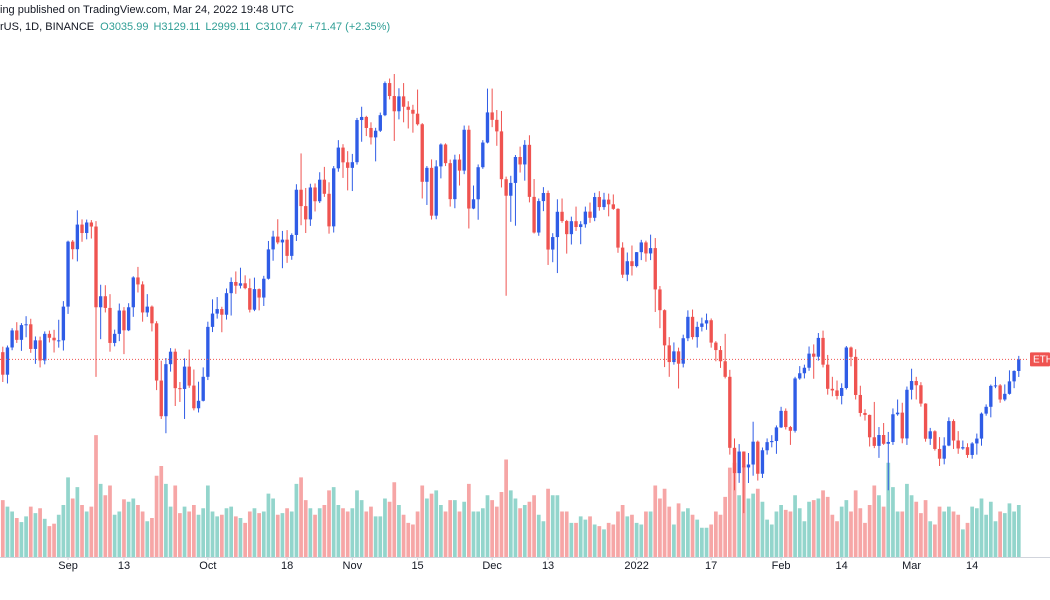 Image resolution: width=1050 pixels, height=600 pixels. Describe the element at coordinates (711, 566) in the screenshot. I see `x-tick-label: 17` at that location.